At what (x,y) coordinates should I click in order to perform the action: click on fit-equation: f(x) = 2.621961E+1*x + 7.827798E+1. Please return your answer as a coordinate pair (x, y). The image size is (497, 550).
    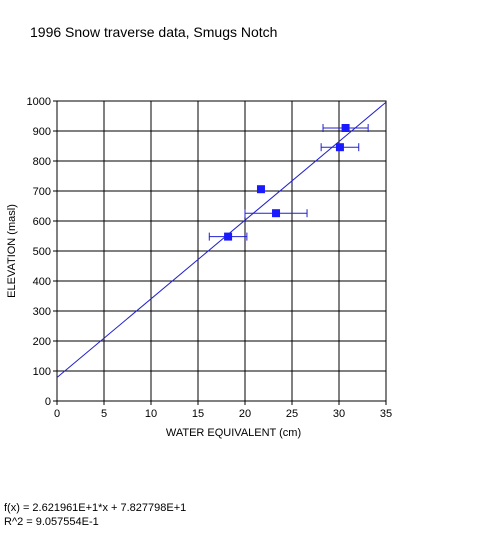
    Looking at the image, I should click on (95, 508).